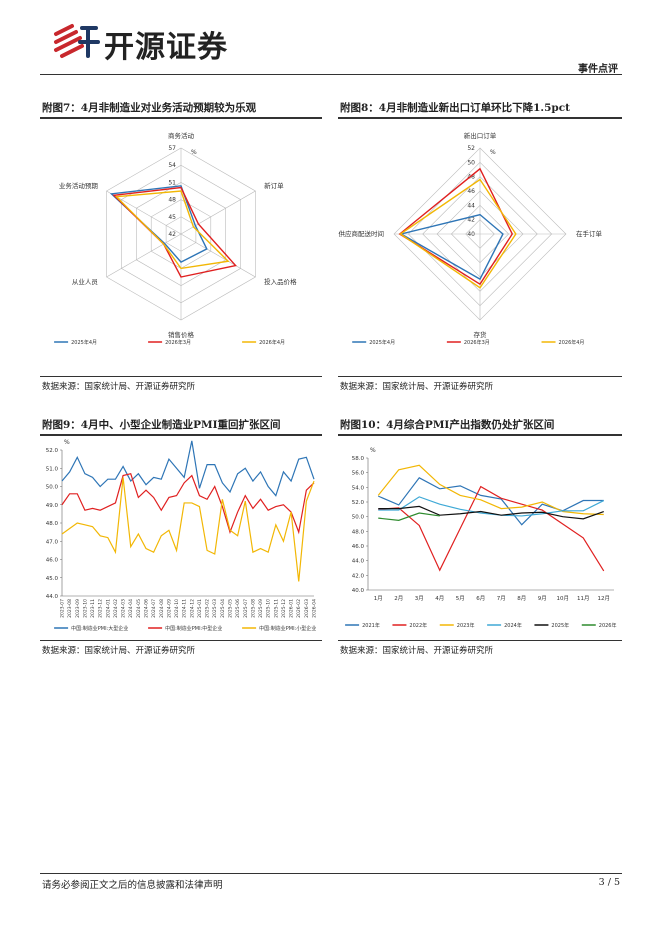 The image size is (662, 936). I want to click on x-tick-label: 3月, so click(419, 598).